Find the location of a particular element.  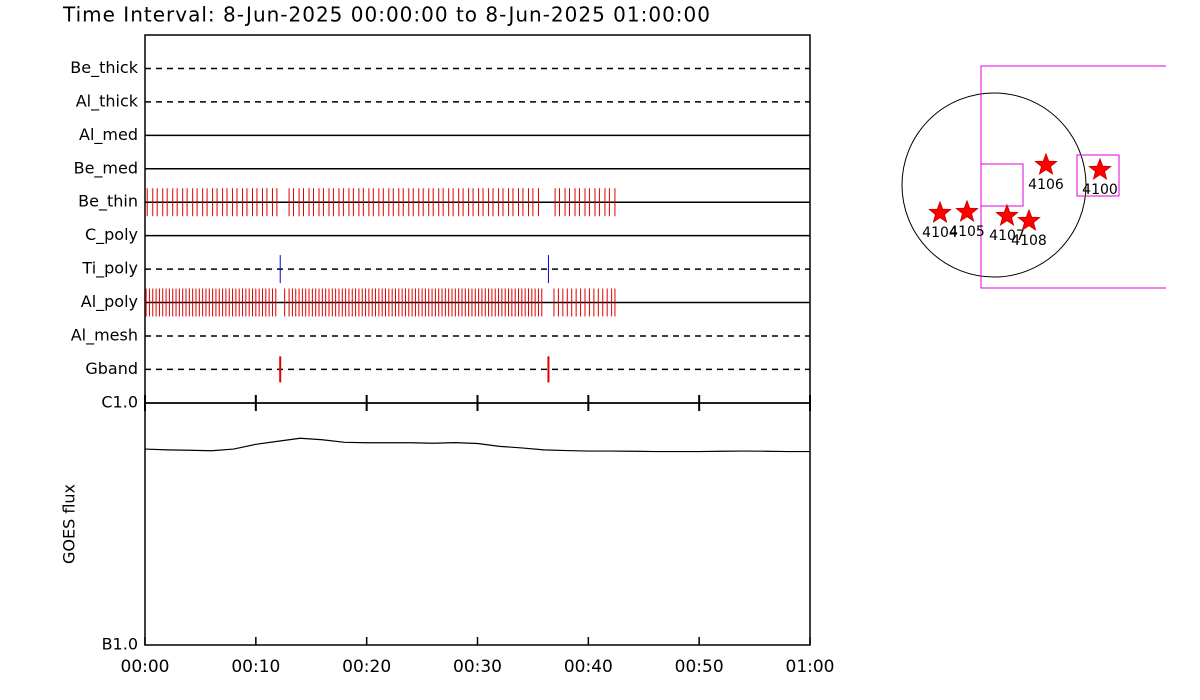

row-label: Be_thin is located at coordinates (108, 202).